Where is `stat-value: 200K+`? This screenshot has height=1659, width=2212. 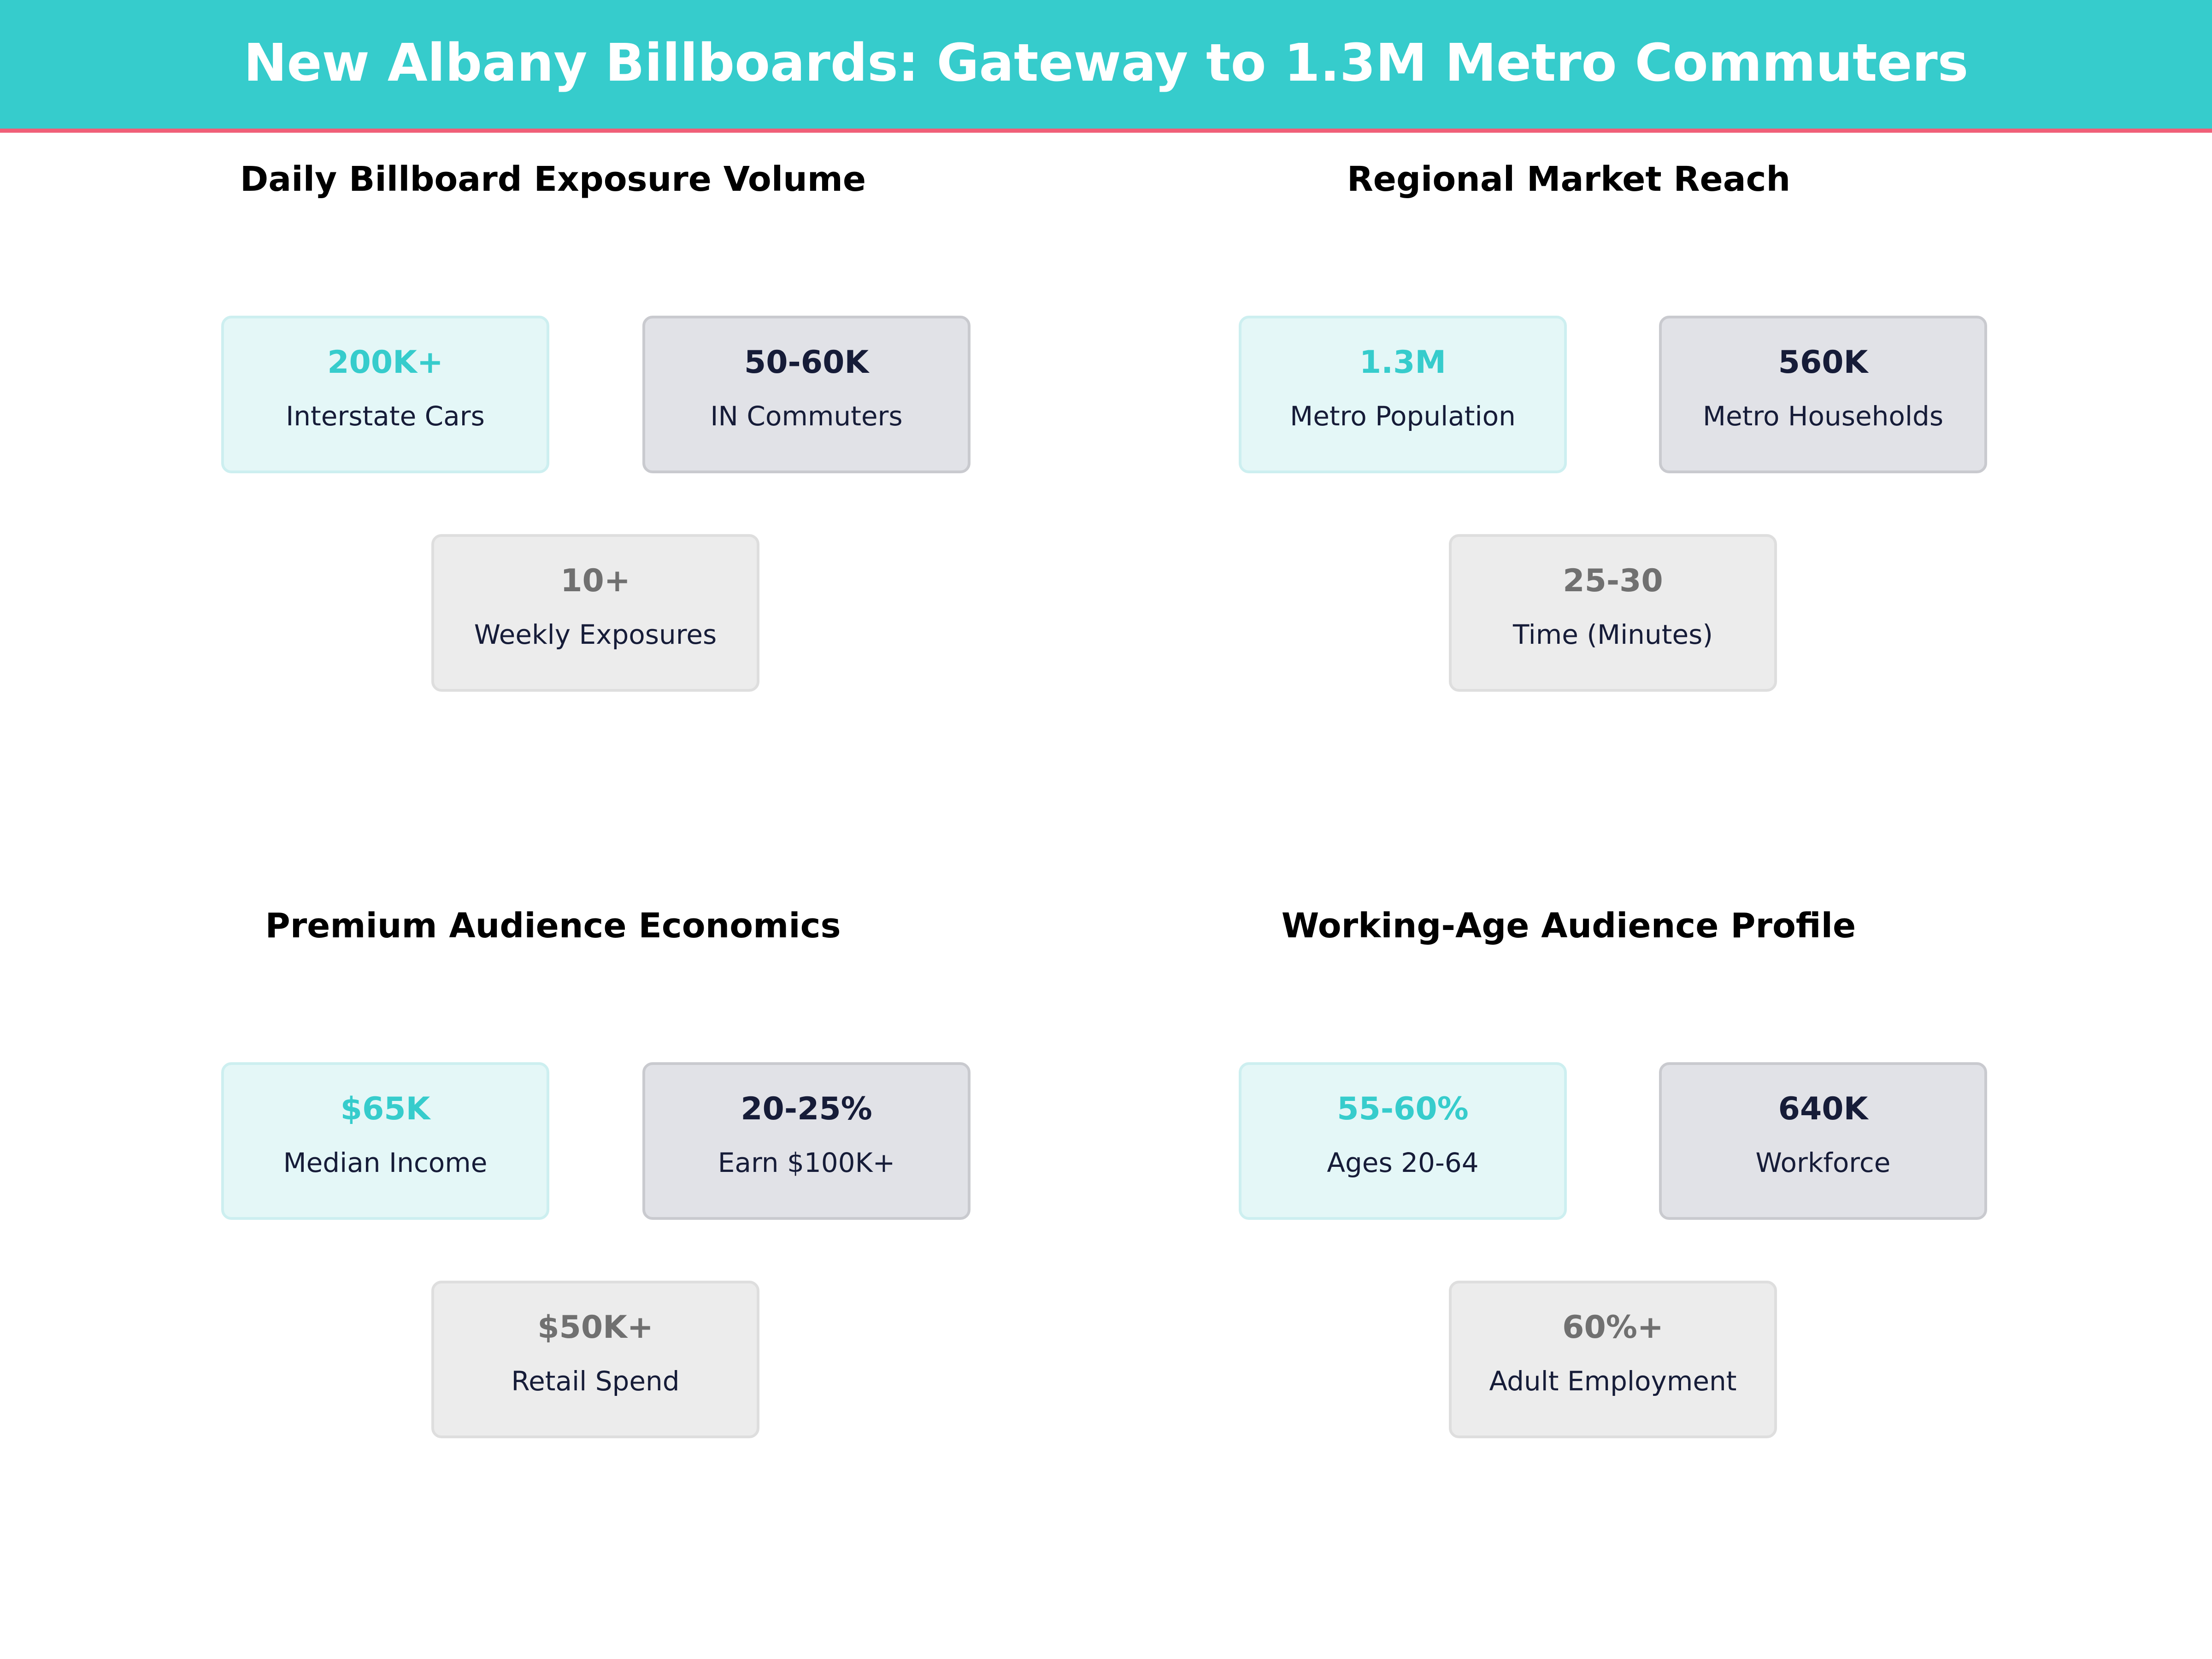 stat-value: 200K+ is located at coordinates (385, 362).